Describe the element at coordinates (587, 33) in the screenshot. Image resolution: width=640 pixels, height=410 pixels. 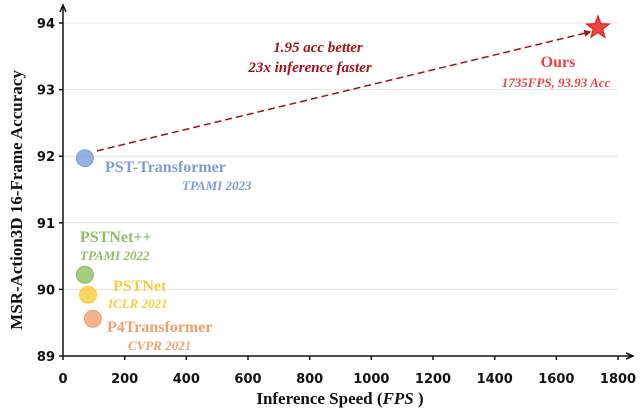
I see `arrow-head` at that location.